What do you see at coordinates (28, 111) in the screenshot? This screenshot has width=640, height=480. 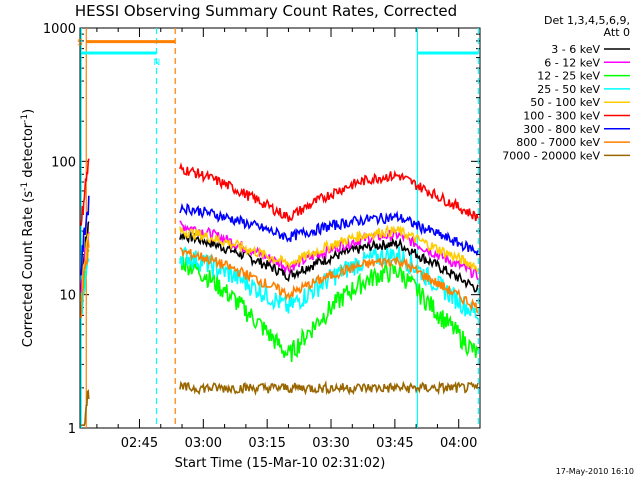 I see `y-axis-label-end: )` at bounding box center [28, 111].